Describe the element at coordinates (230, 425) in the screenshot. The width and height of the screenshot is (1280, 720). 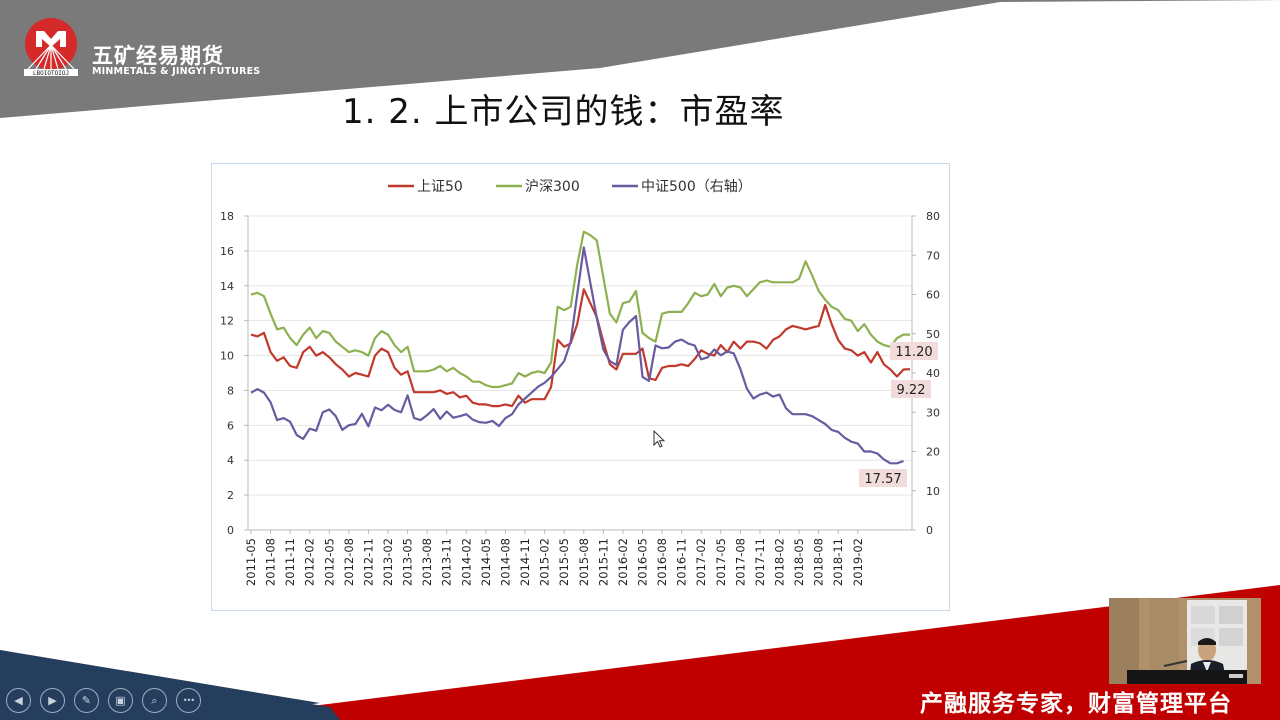
I see `left-axis-tick-label: 6` at that location.